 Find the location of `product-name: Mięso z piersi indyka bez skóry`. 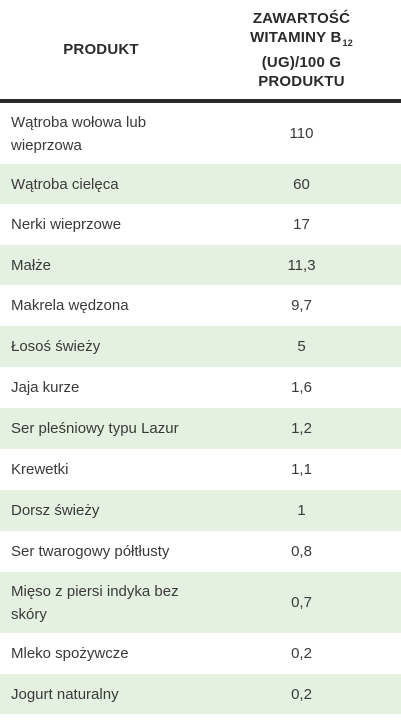

product-name: Mięso z piersi indyka bez skóry is located at coordinates (95, 602).